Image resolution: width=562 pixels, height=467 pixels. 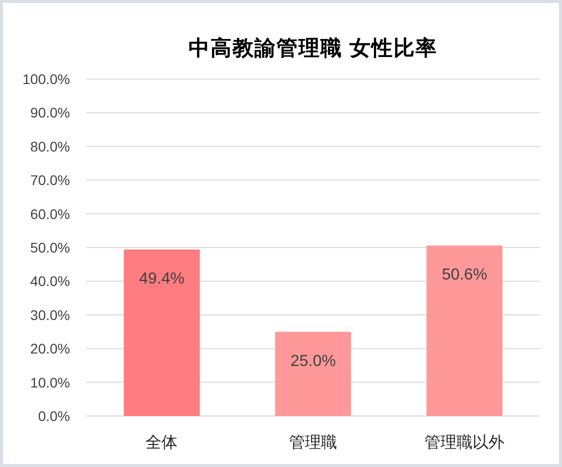 I want to click on data-label: 50.6%, so click(x=465, y=274).